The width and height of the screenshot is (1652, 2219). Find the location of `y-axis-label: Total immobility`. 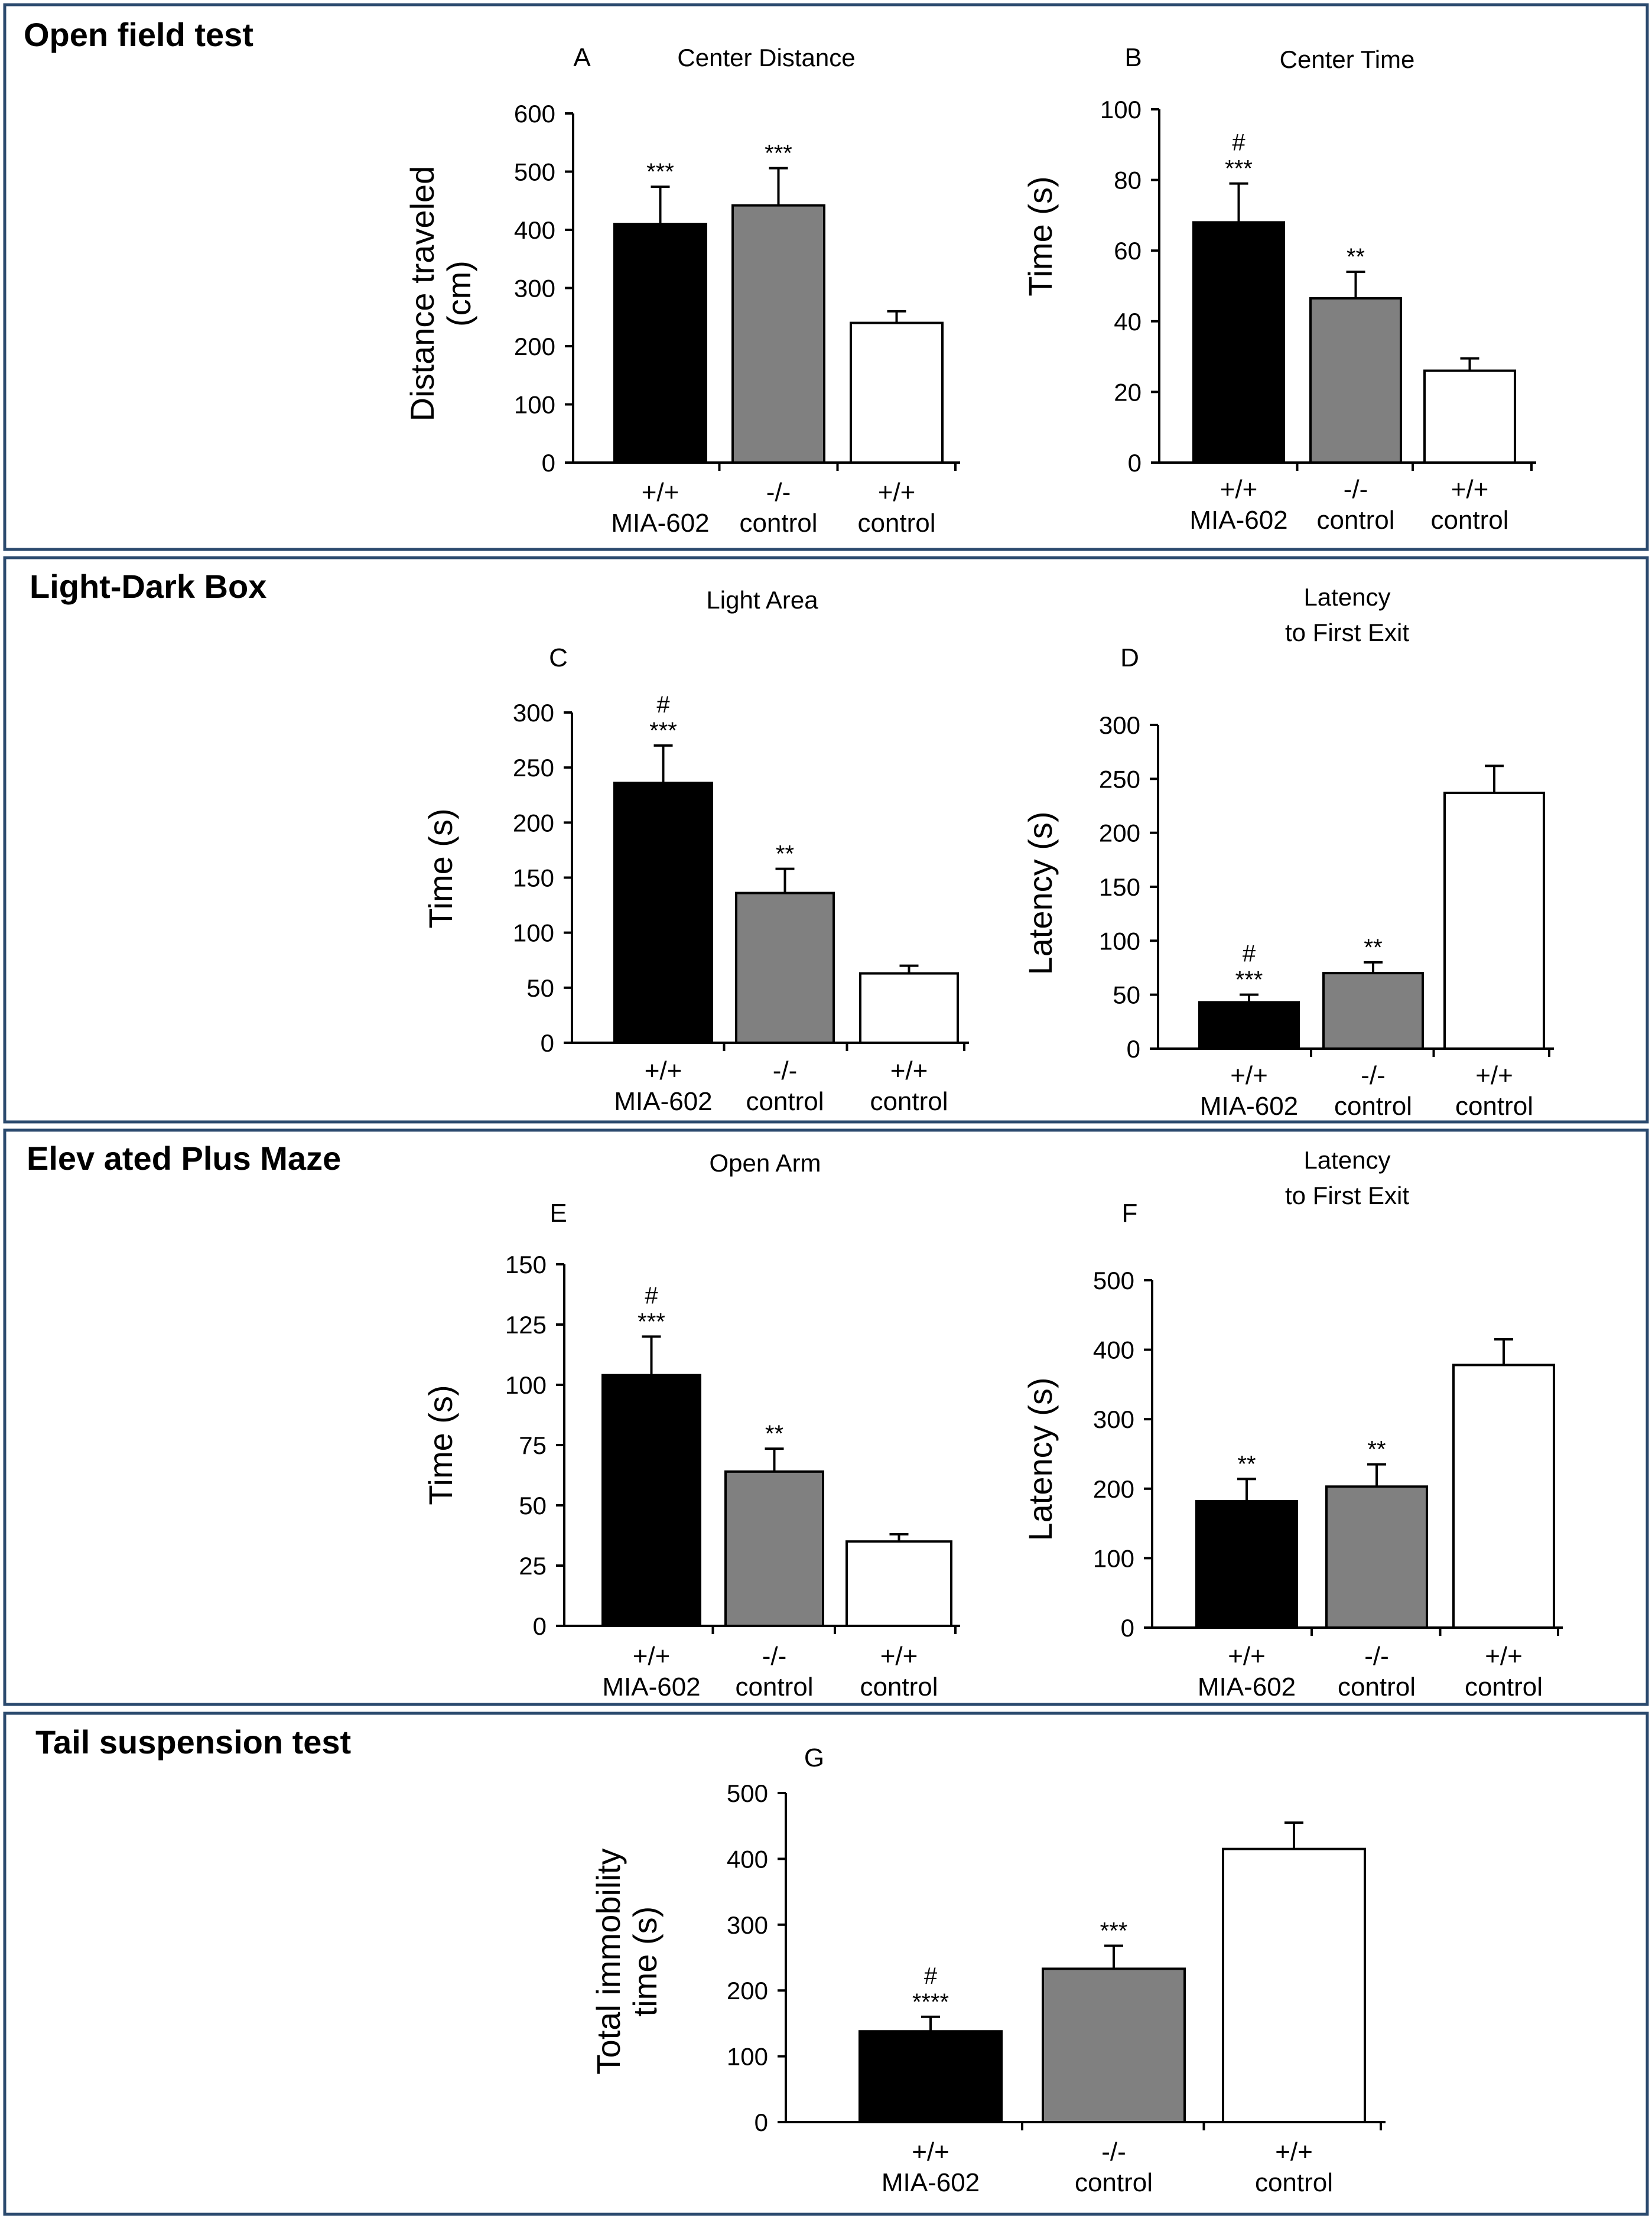

y-axis-label: Total immobility is located at coordinates (608, 1962).